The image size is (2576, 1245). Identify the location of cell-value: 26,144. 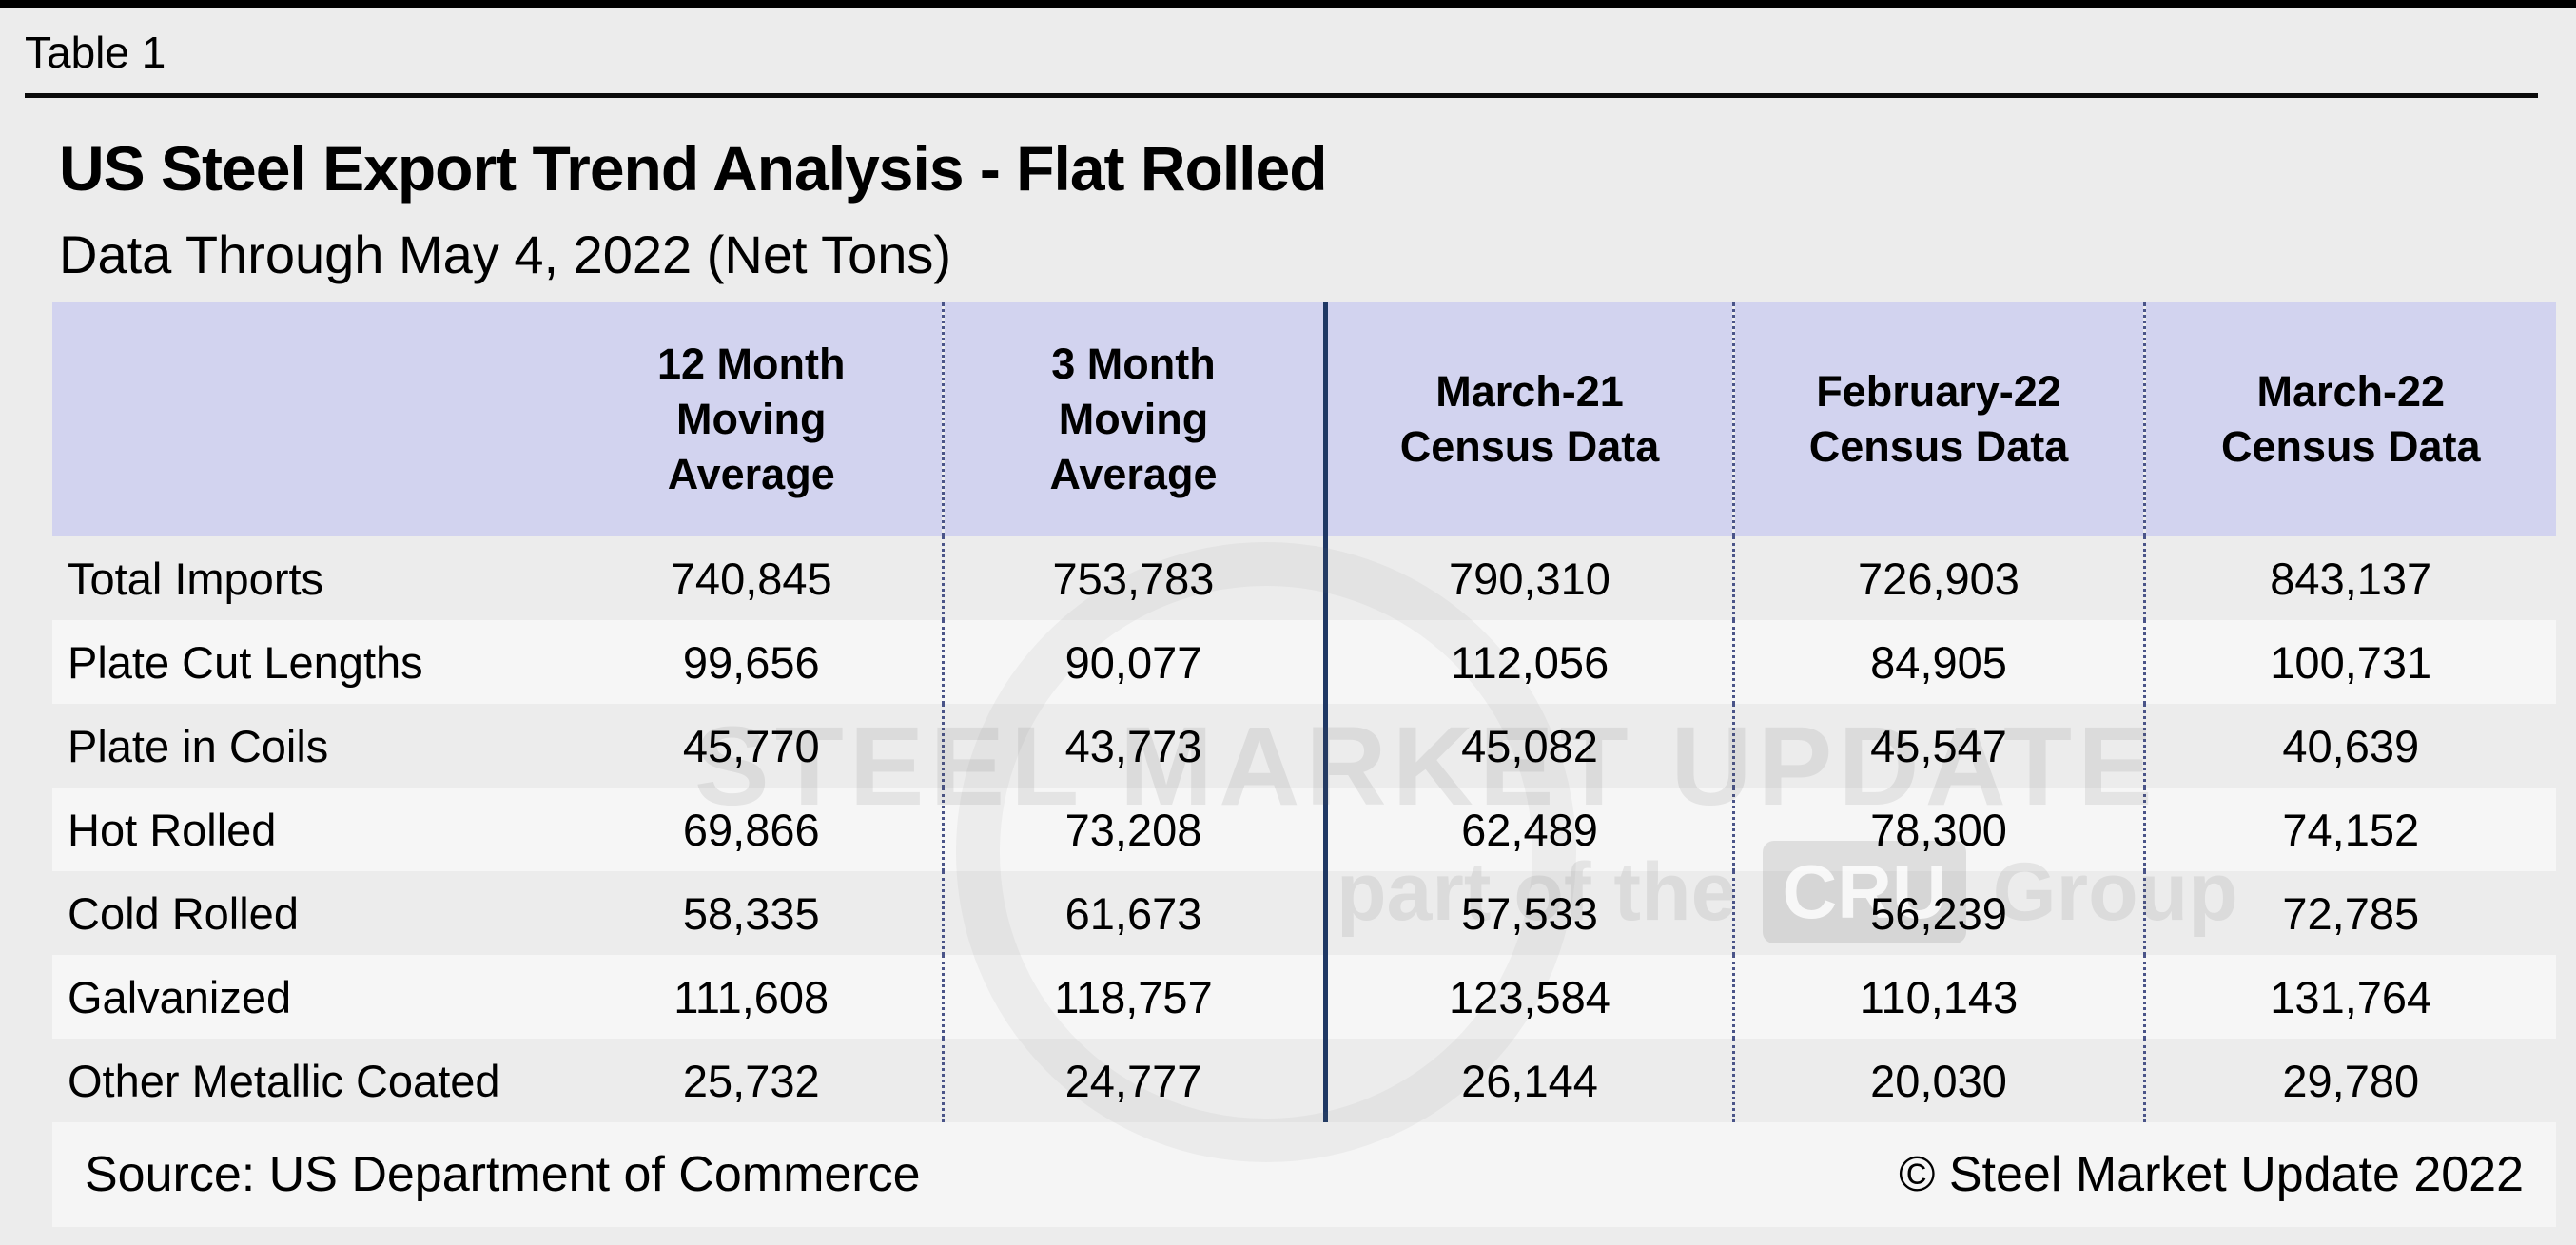
(1528, 1081).